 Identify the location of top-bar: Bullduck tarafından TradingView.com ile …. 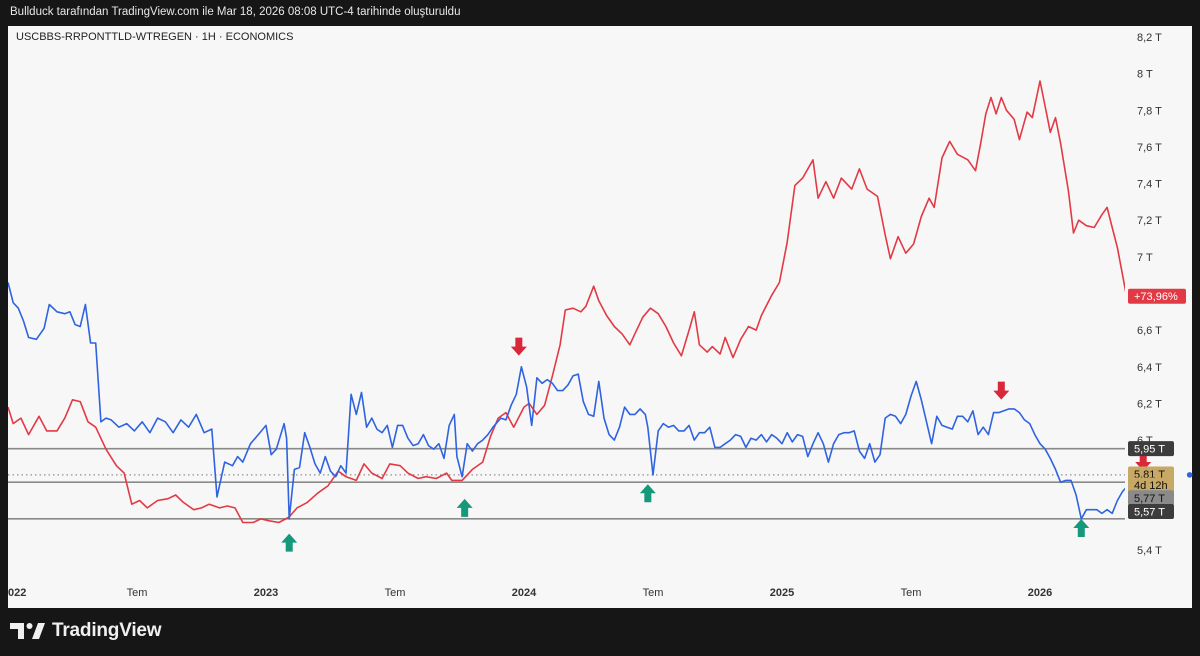
(600, 13).